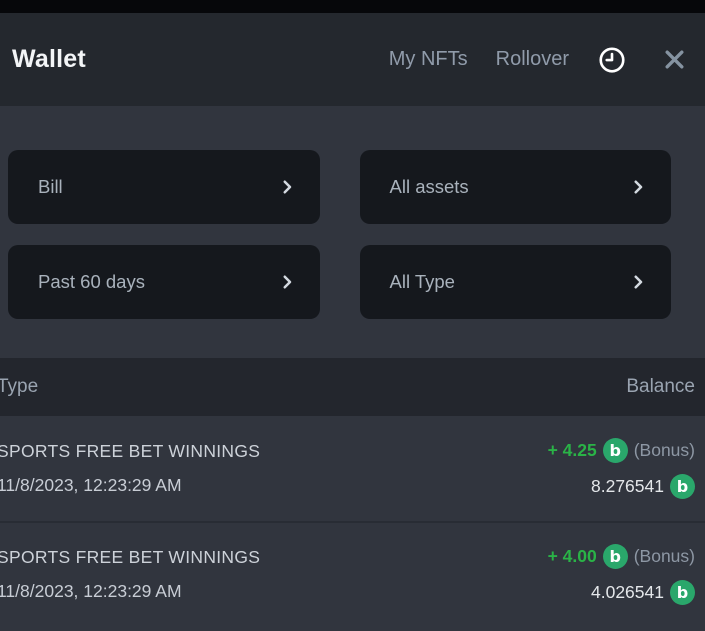 The width and height of the screenshot is (705, 631). What do you see at coordinates (660, 386) in the screenshot?
I see `column-header-balance: Balance` at bounding box center [660, 386].